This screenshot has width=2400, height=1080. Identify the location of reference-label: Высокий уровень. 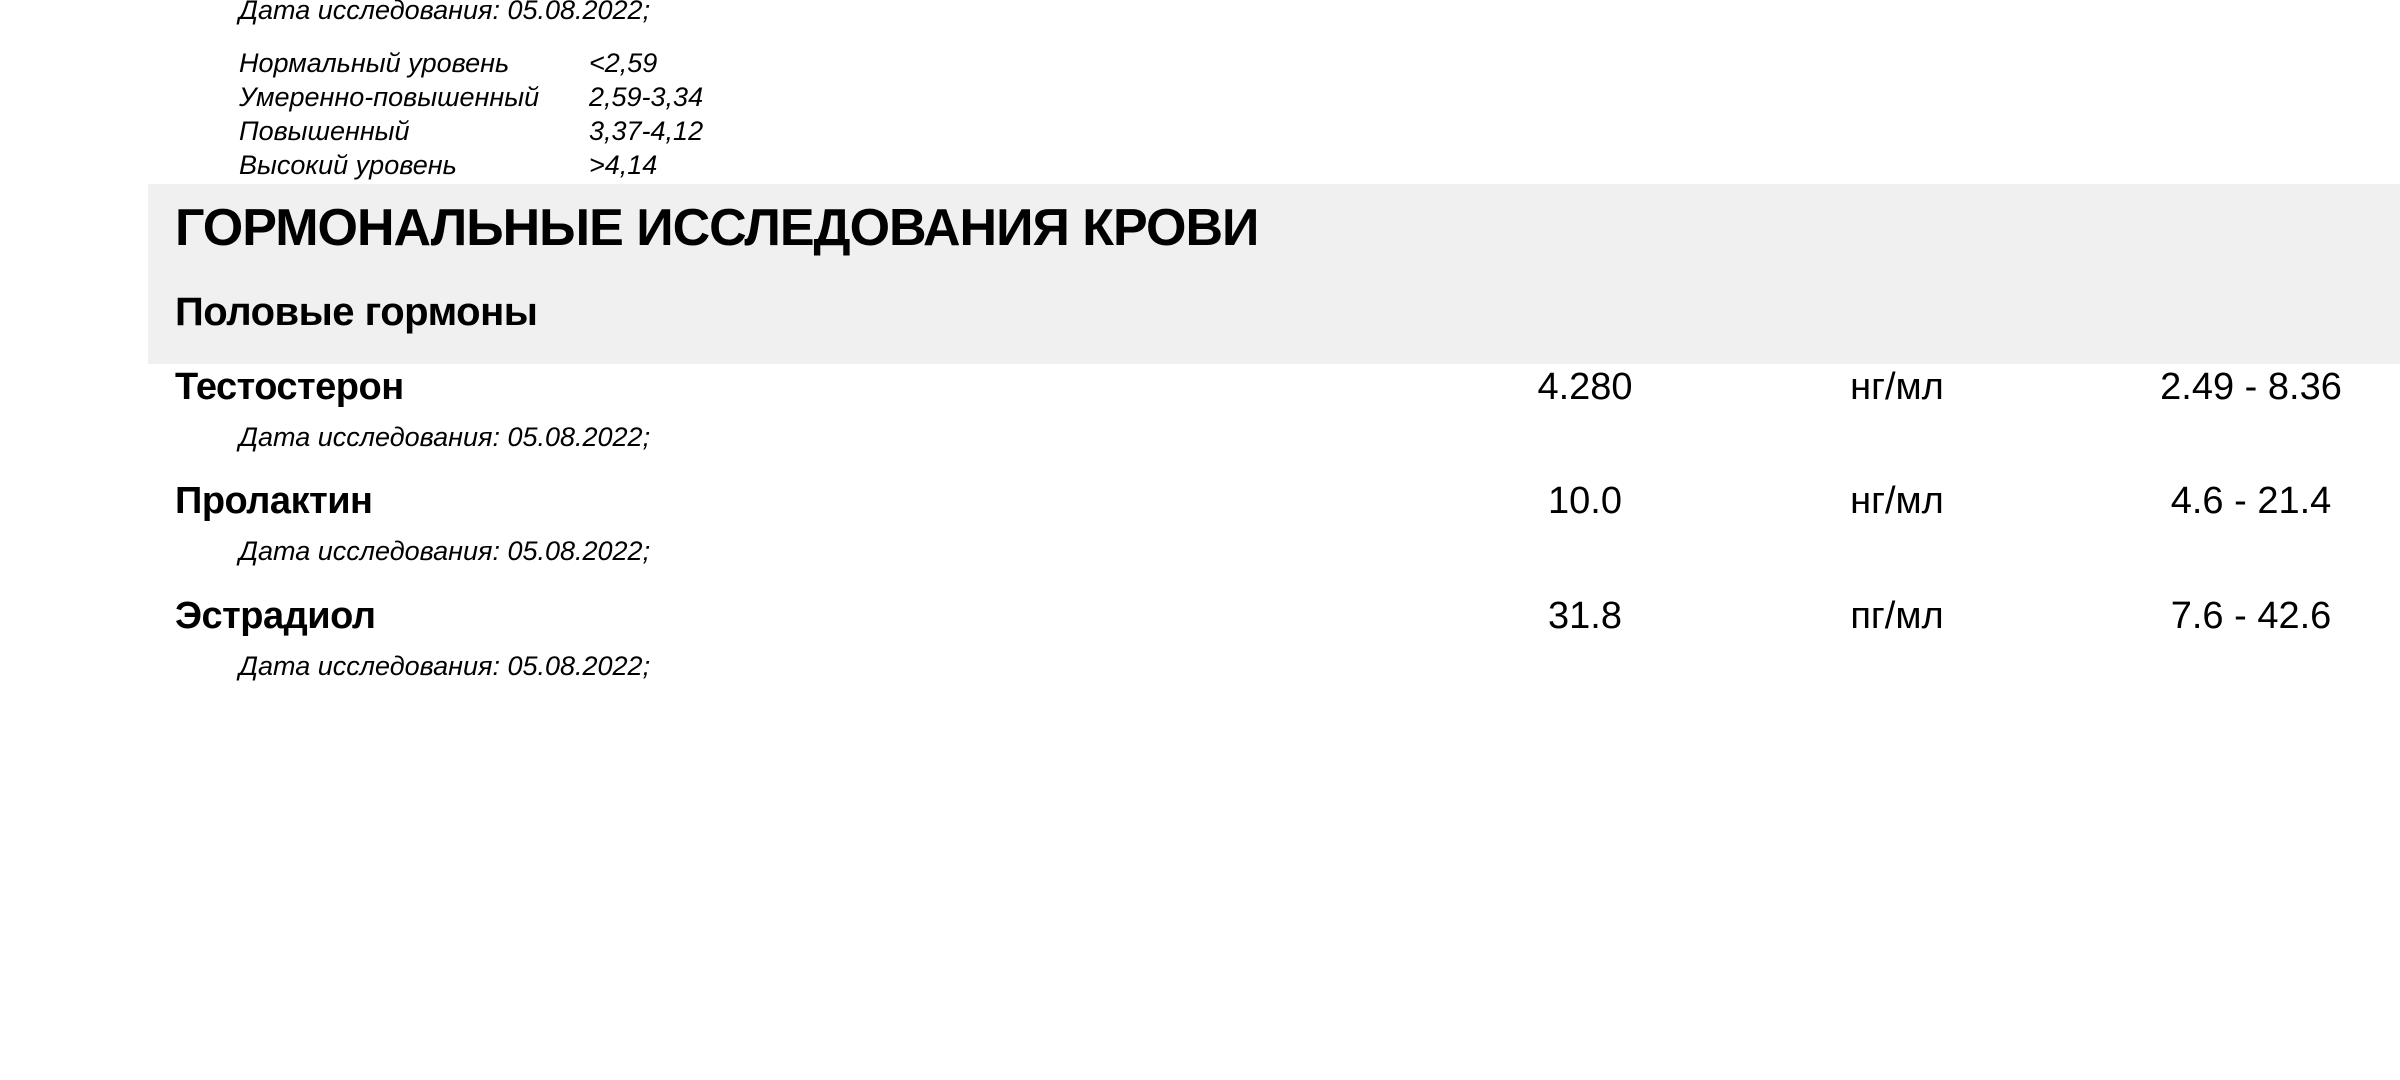
(348, 165).